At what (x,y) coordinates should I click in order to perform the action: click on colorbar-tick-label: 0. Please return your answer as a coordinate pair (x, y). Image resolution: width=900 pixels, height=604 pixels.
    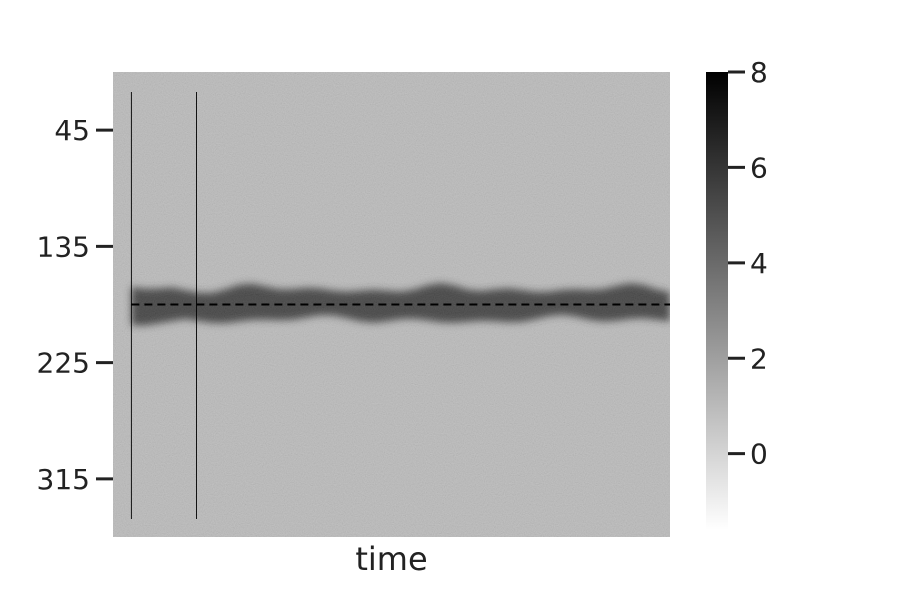
    Looking at the image, I should click on (759, 454).